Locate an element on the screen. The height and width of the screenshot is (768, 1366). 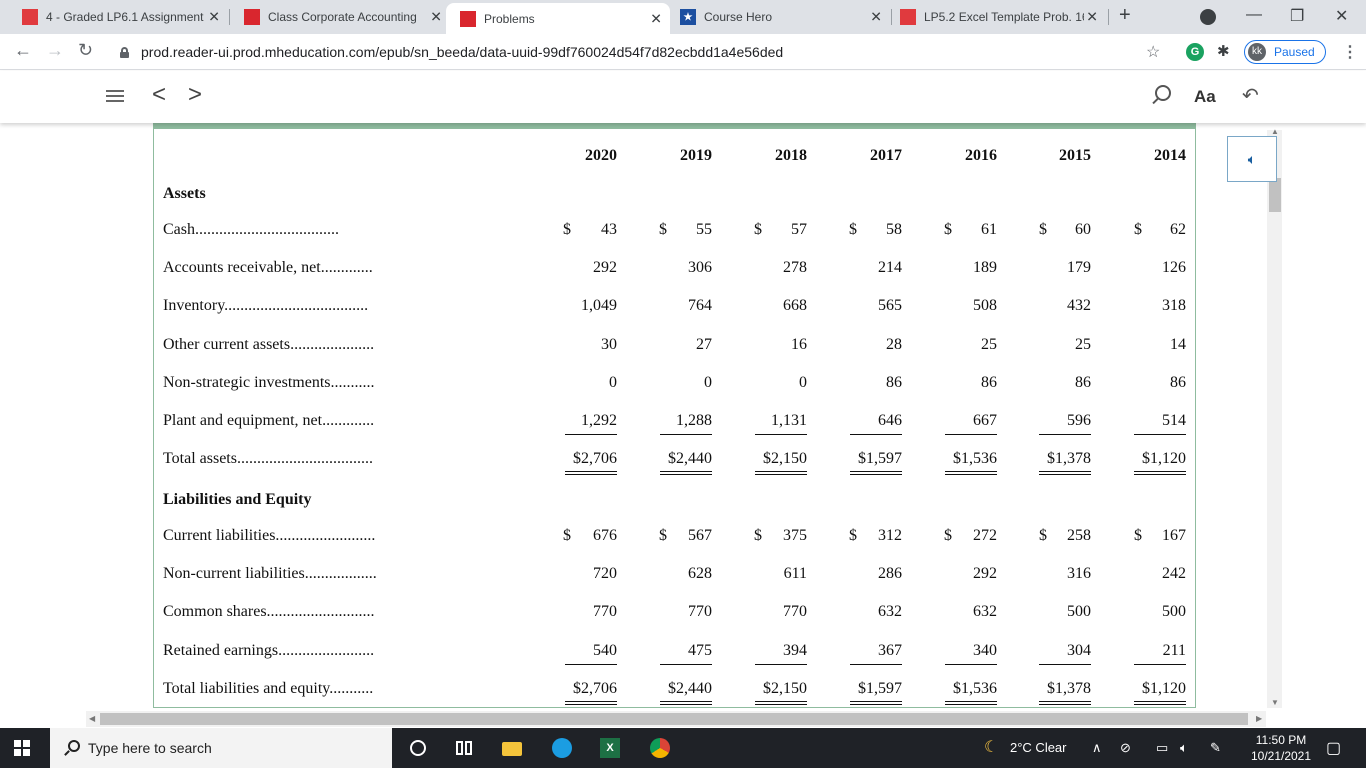
network-icon: ⊘ is located at coordinates (1125, 747).